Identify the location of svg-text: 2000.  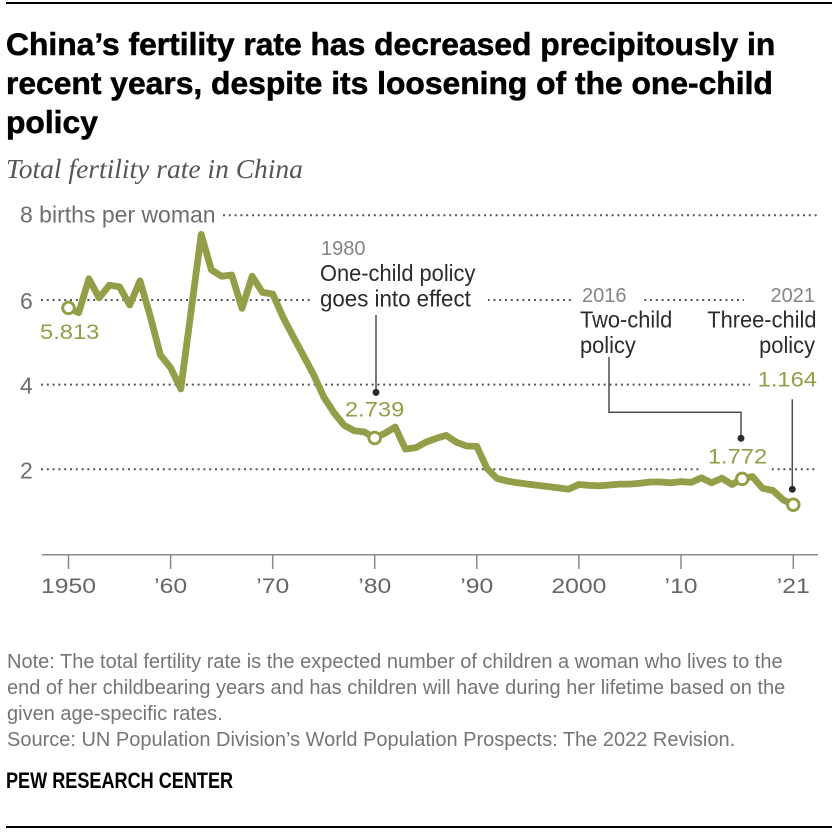
(578, 586).